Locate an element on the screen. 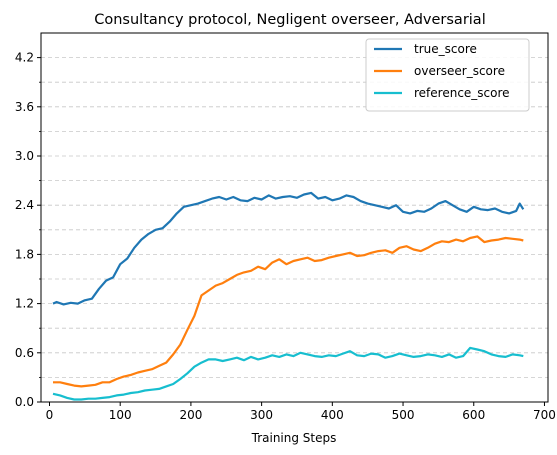 The image size is (557, 455). y-tick-label: 0.0 is located at coordinates (24, 402).